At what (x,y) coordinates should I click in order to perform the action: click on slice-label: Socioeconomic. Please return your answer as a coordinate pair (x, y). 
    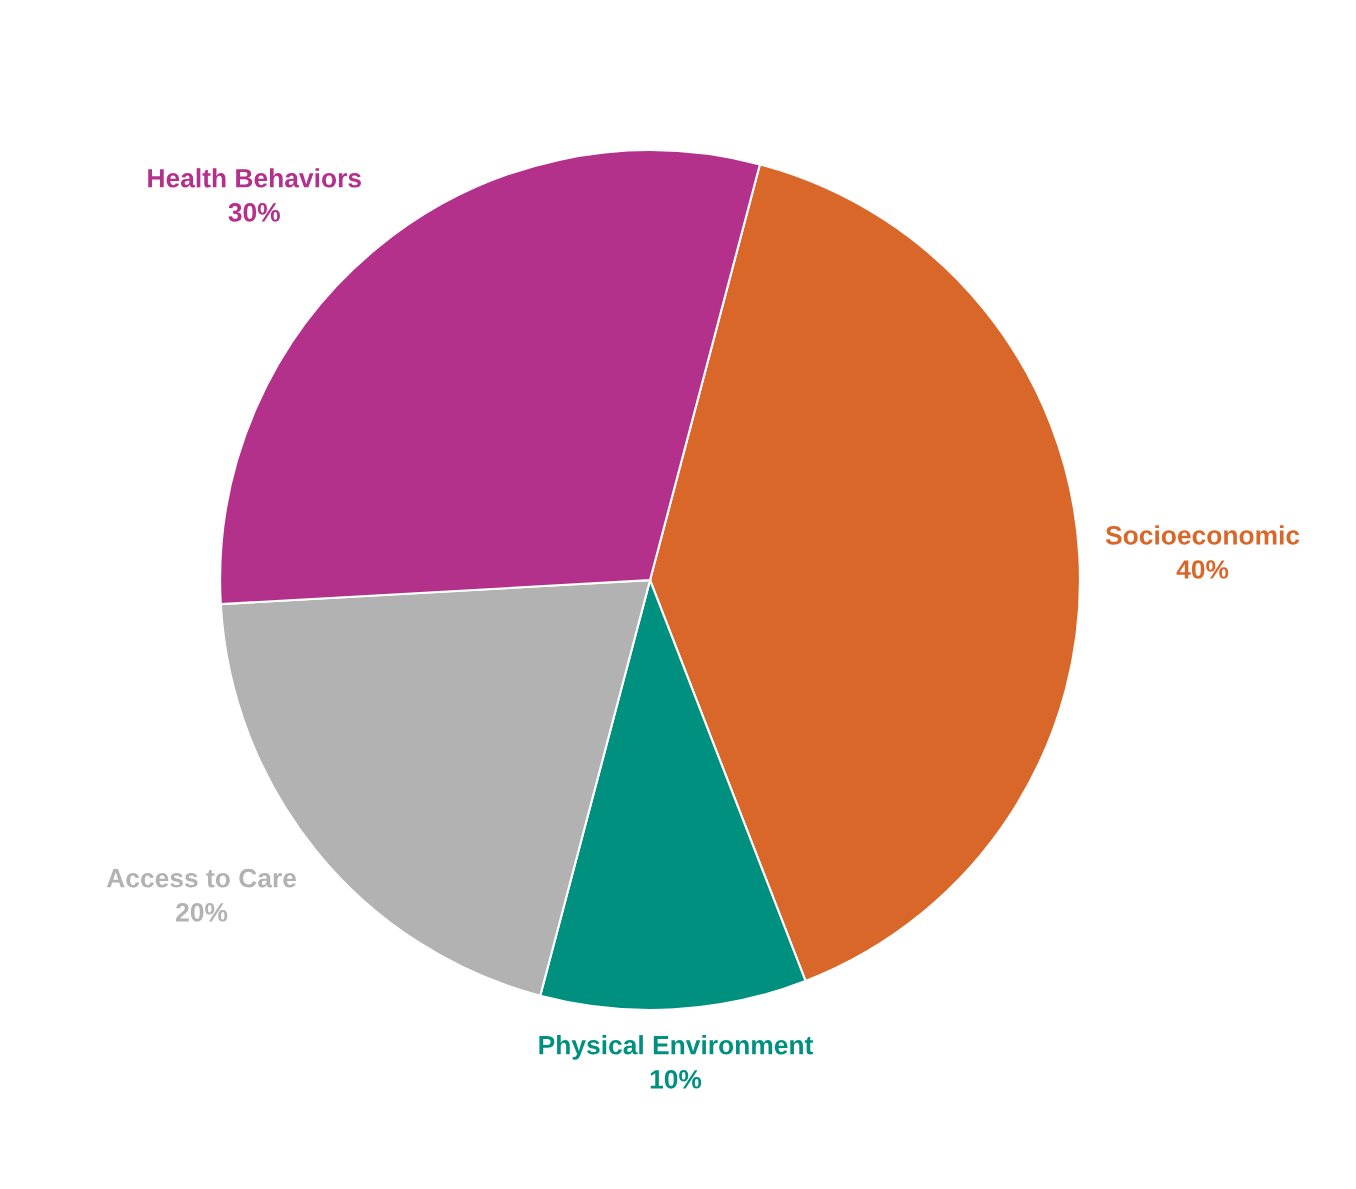
    Looking at the image, I should click on (1202, 535).